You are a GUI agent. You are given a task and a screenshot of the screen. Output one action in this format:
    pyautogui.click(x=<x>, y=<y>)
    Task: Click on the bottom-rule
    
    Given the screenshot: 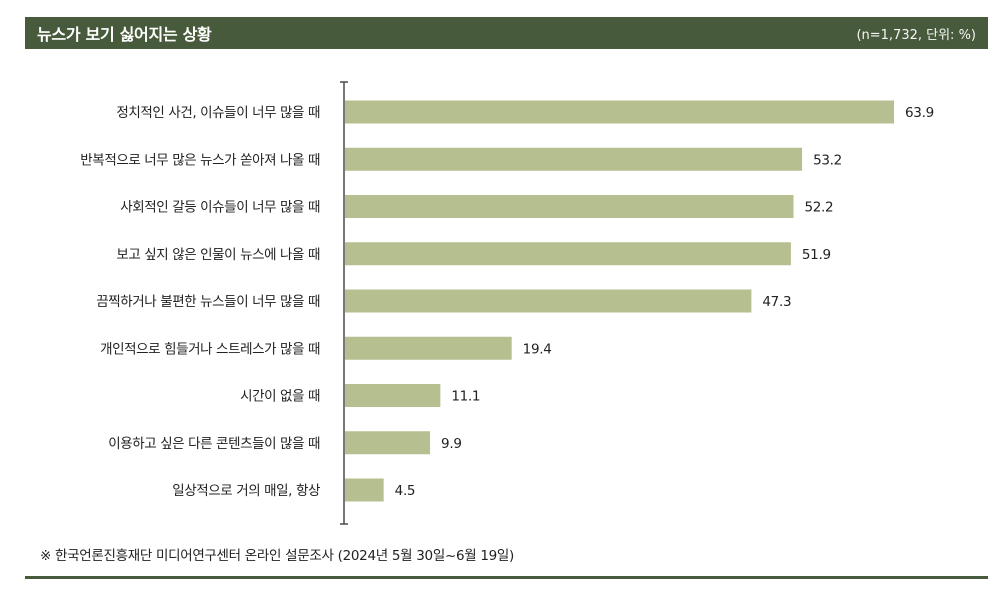 What is the action you would take?
    pyautogui.click(x=506, y=577)
    